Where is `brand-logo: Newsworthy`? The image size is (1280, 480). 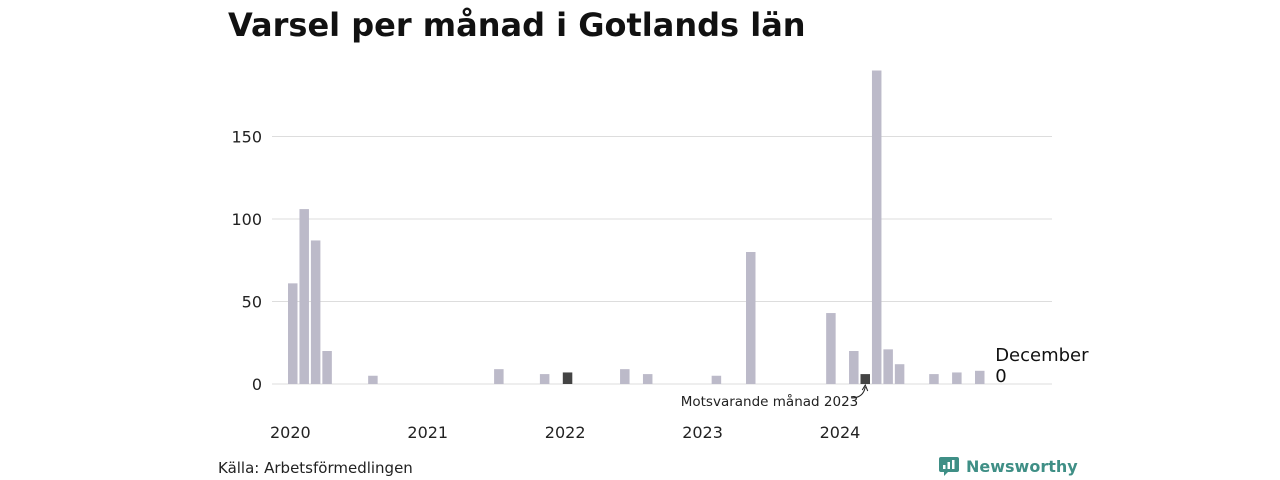 brand-logo: Newsworthy is located at coordinates (1008, 466).